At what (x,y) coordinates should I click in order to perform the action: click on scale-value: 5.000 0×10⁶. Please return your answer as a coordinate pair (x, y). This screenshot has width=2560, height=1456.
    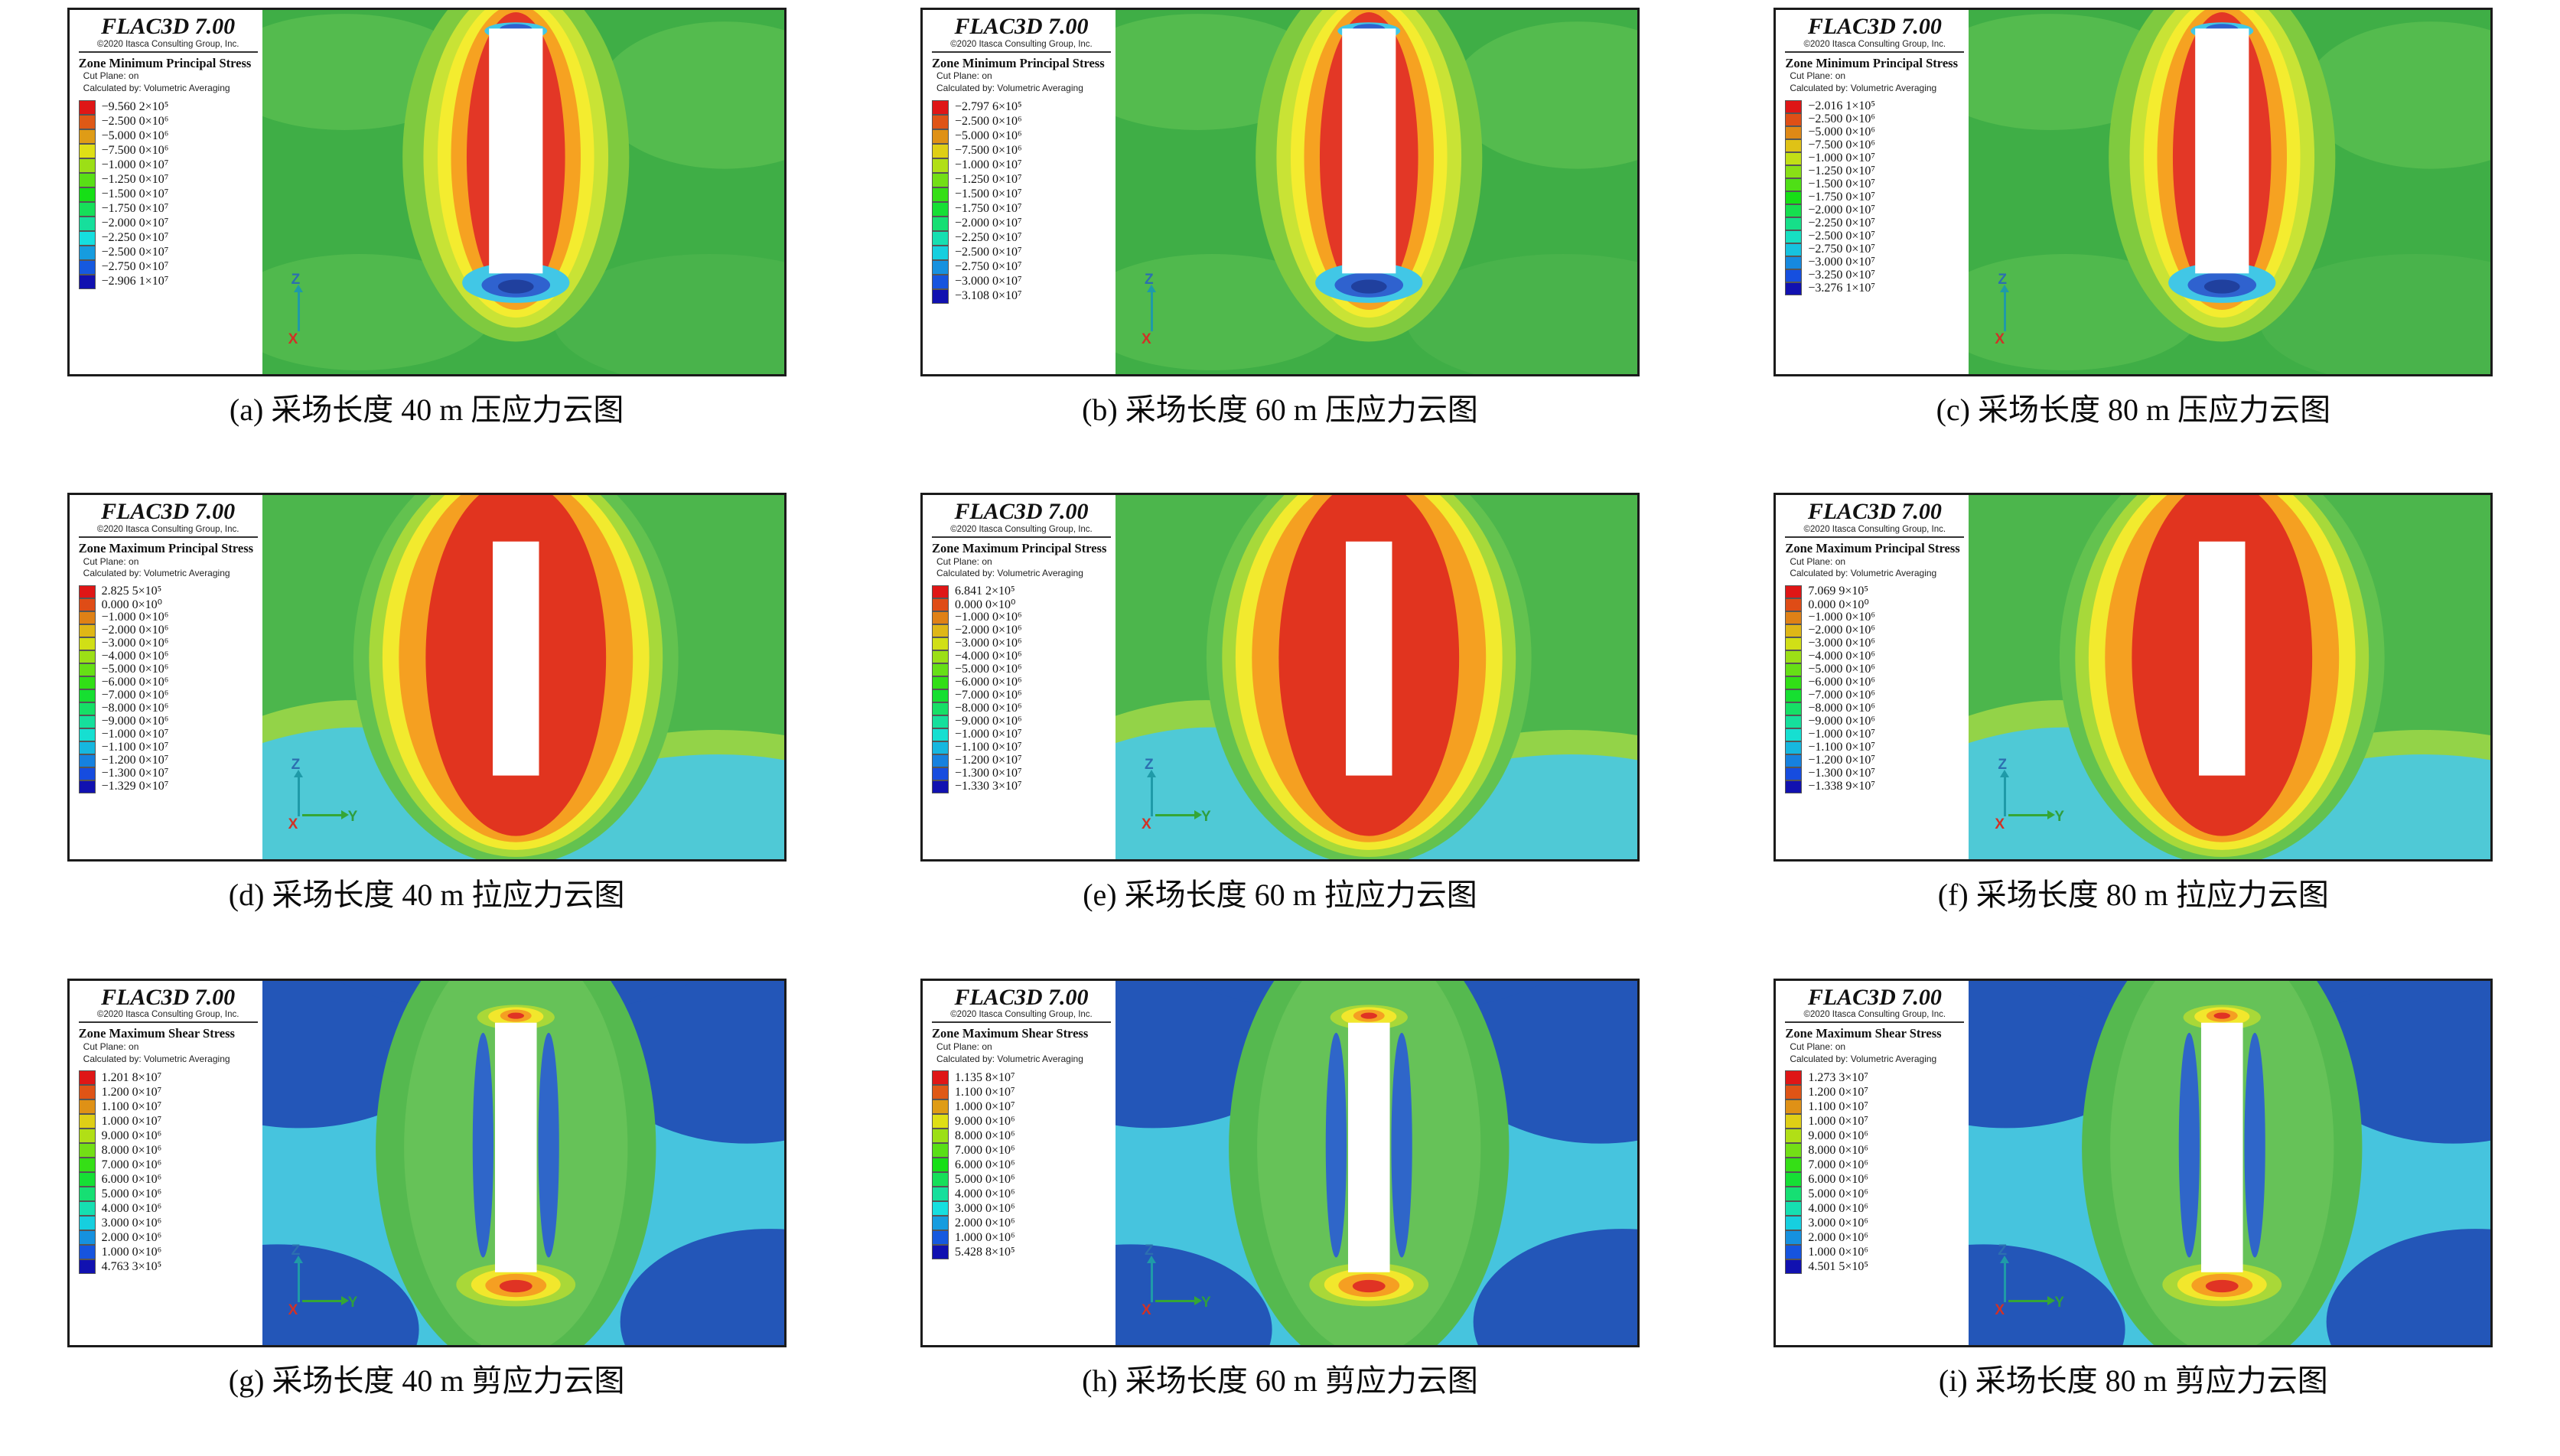
    Looking at the image, I should click on (131, 1193).